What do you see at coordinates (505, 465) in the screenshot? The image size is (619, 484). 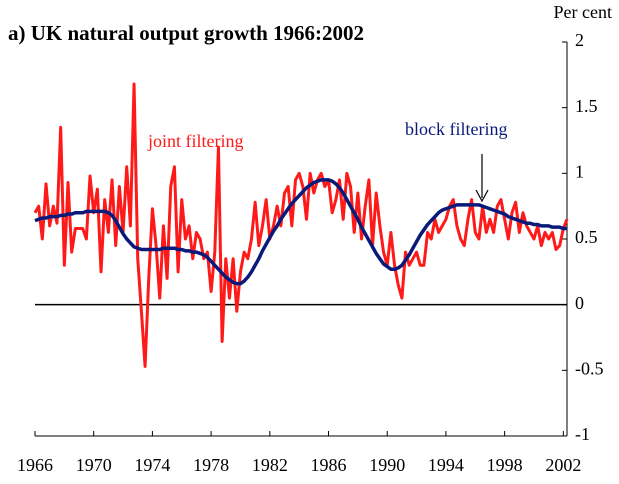 I see `x-tick-label: 1998` at bounding box center [505, 465].